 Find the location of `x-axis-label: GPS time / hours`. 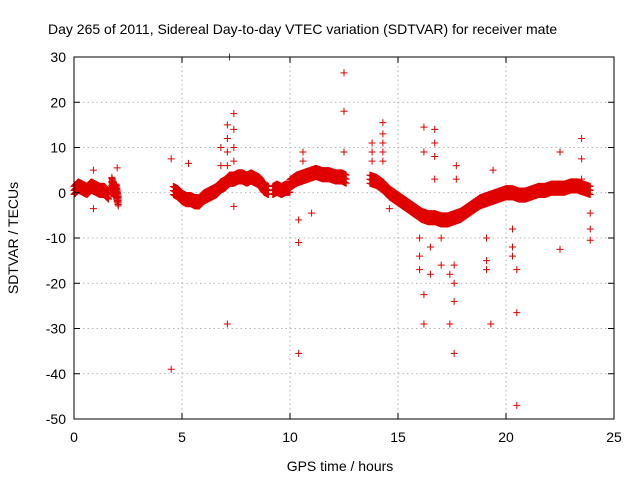

x-axis-label: GPS time / hours is located at coordinates (340, 466).